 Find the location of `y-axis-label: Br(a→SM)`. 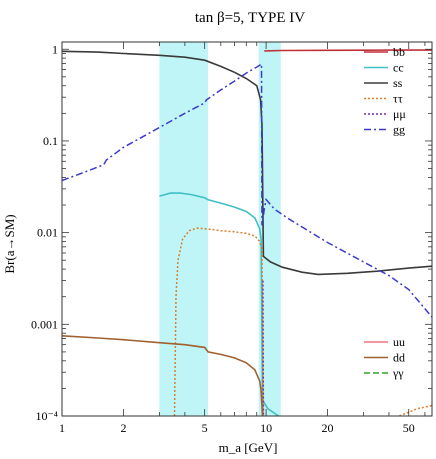

y-axis-label: Br(a→SM) is located at coordinates (9, 243).